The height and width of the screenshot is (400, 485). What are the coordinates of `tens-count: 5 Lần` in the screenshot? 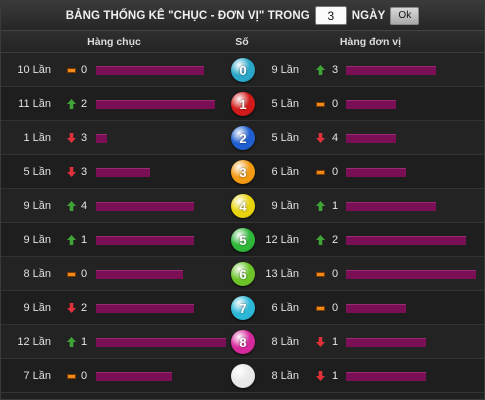 It's located at (37, 172).